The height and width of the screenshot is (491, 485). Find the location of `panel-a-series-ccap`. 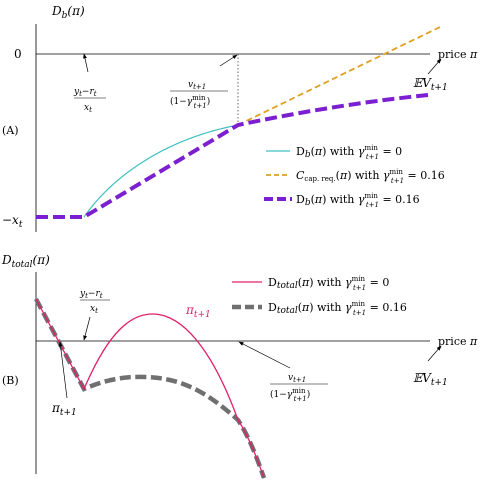

panel-a-series-ccap is located at coordinates (339, 76).